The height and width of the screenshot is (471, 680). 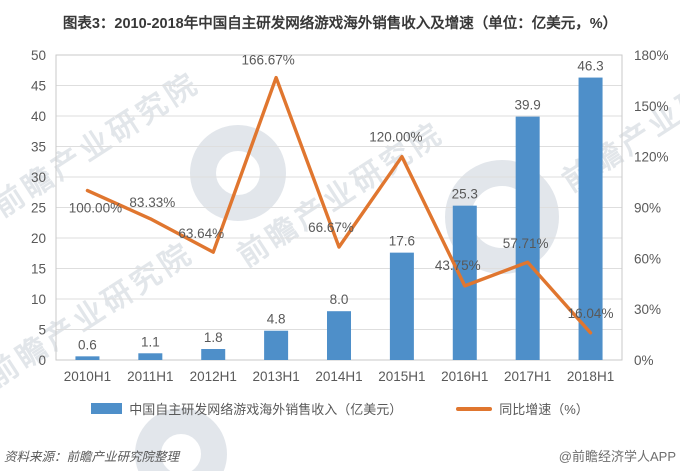 I want to click on legend-line-swatch-icon, so click(x=474, y=408).